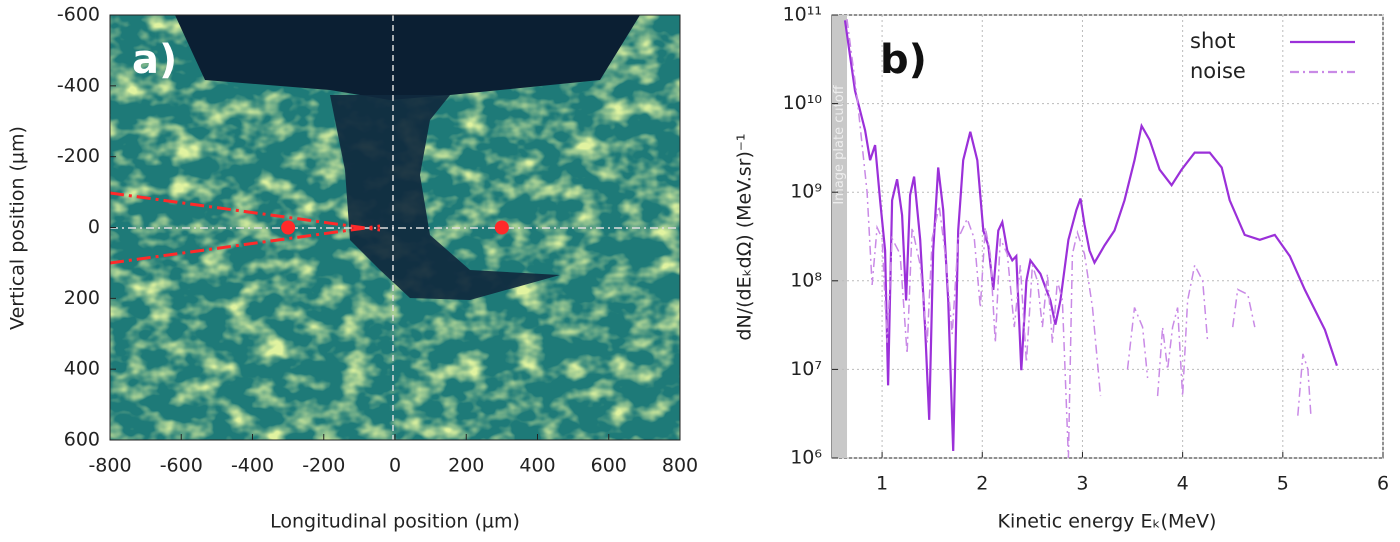 This screenshot has width=1400, height=542. What do you see at coordinates (680, 466) in the screenshot?
I see `x-tick-label: 800` at bounding box center [680, 466].